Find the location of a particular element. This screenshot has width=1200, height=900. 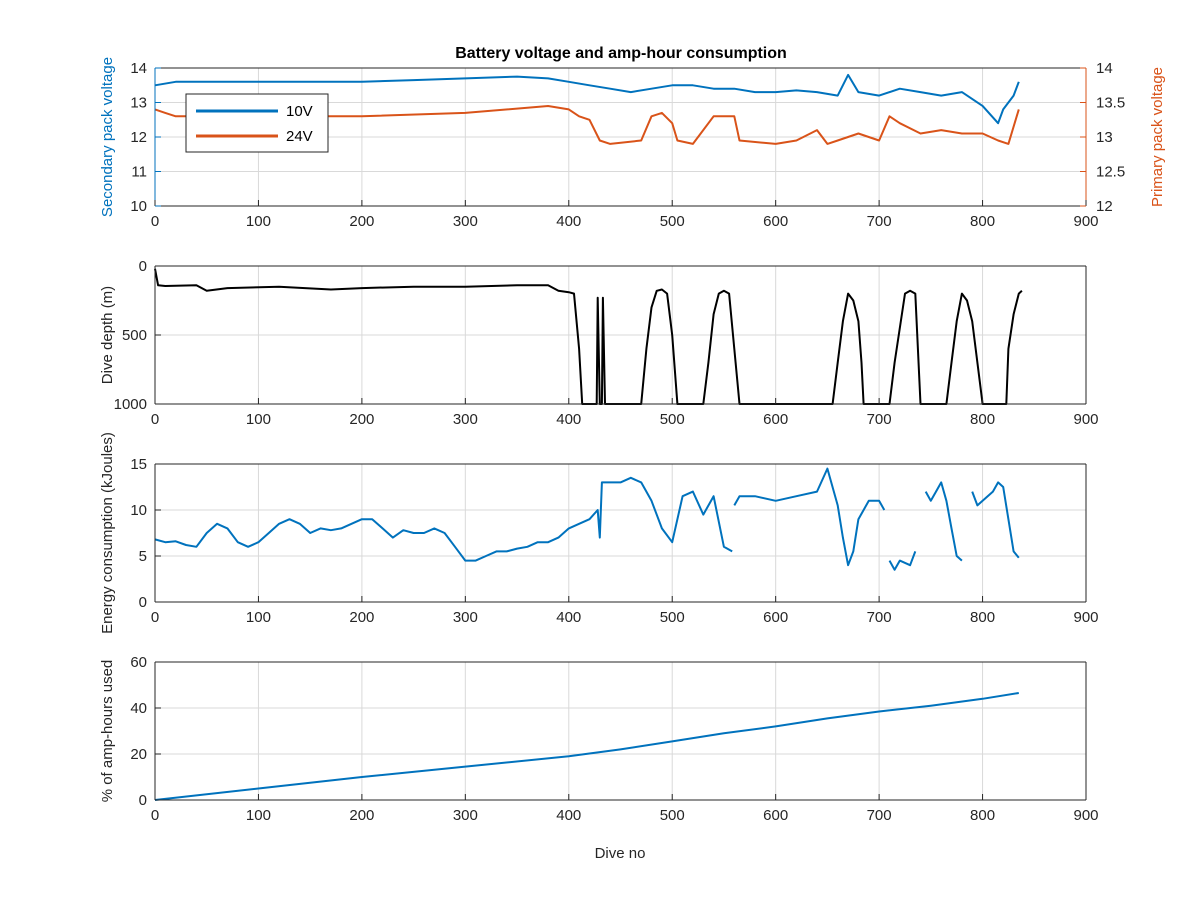

y-tick-label: 13 is located at coordinates (138, 103).